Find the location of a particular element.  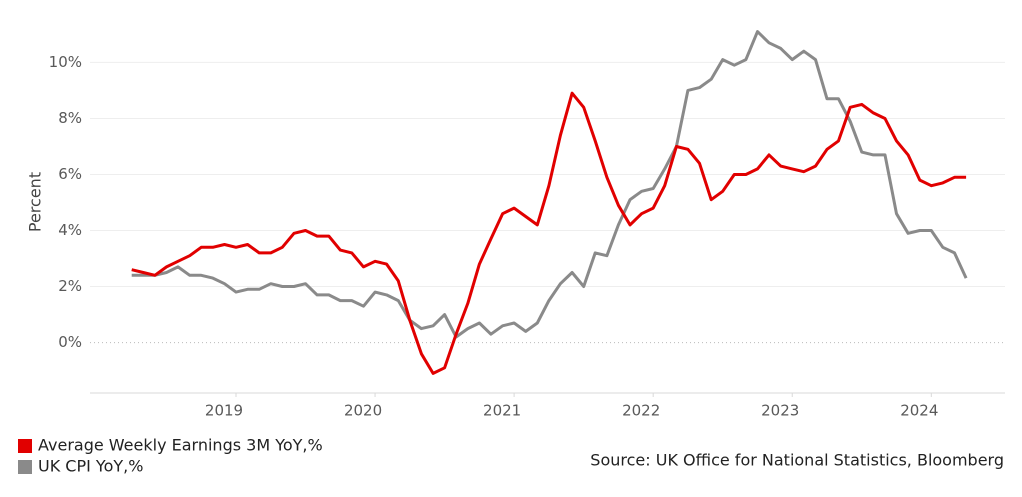

y-tick-label: 2% is located at coordinates (70, 286).